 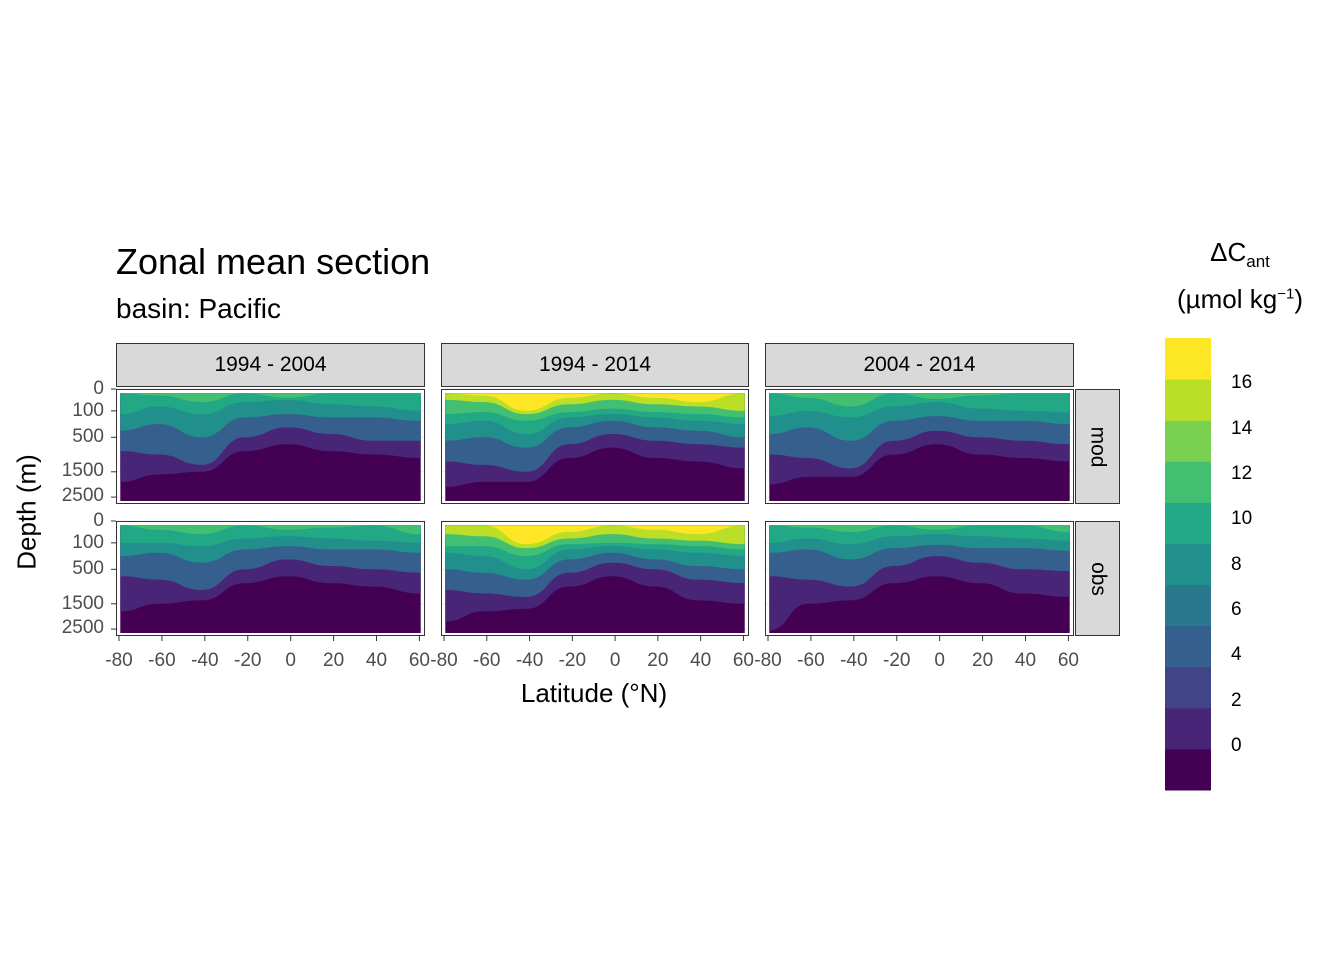 I want to click on legend-label: 12, so click(x=1242, y=473).